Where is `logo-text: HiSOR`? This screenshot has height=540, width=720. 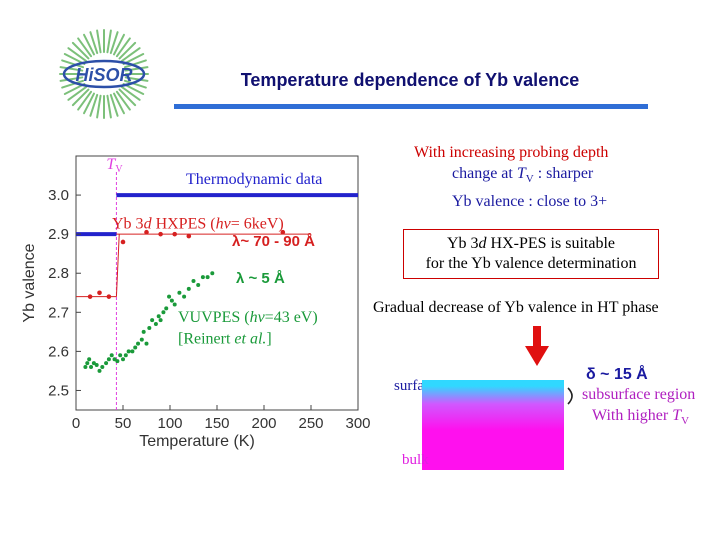
logo-text: HiSOR is located at coordinates (103, 75).